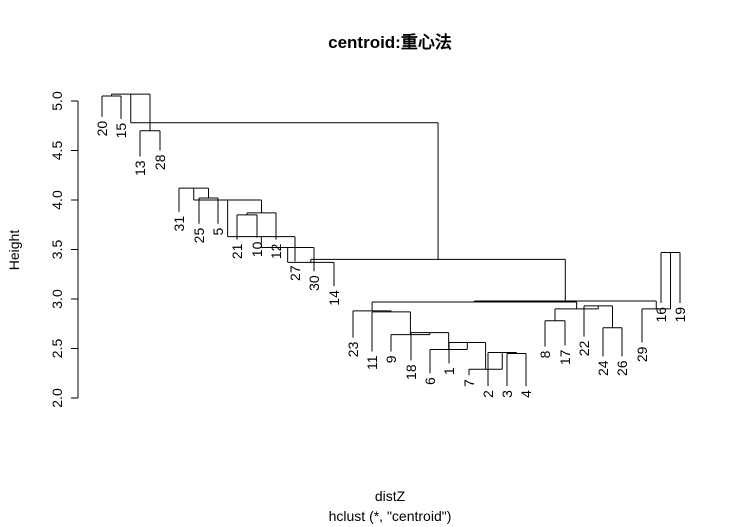  What do you see at coordinates (526, 394) in the screenshot?
I see `leaf-label: 4` at bounding box center [526, 394].